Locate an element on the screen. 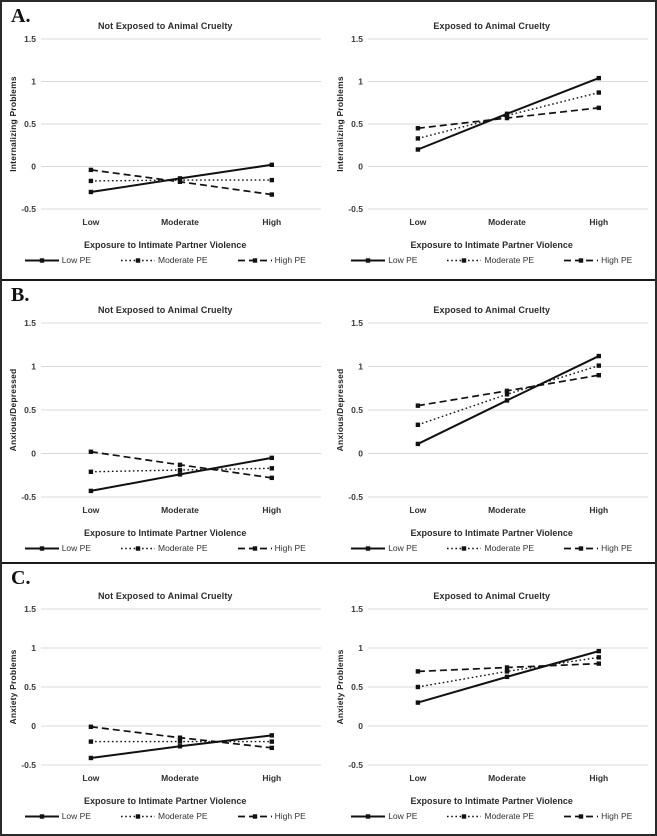 The width and height of the screenshot is (657, 836). chart-title: Exposed to Animal Cruelty is located at coordinates (492, 26).